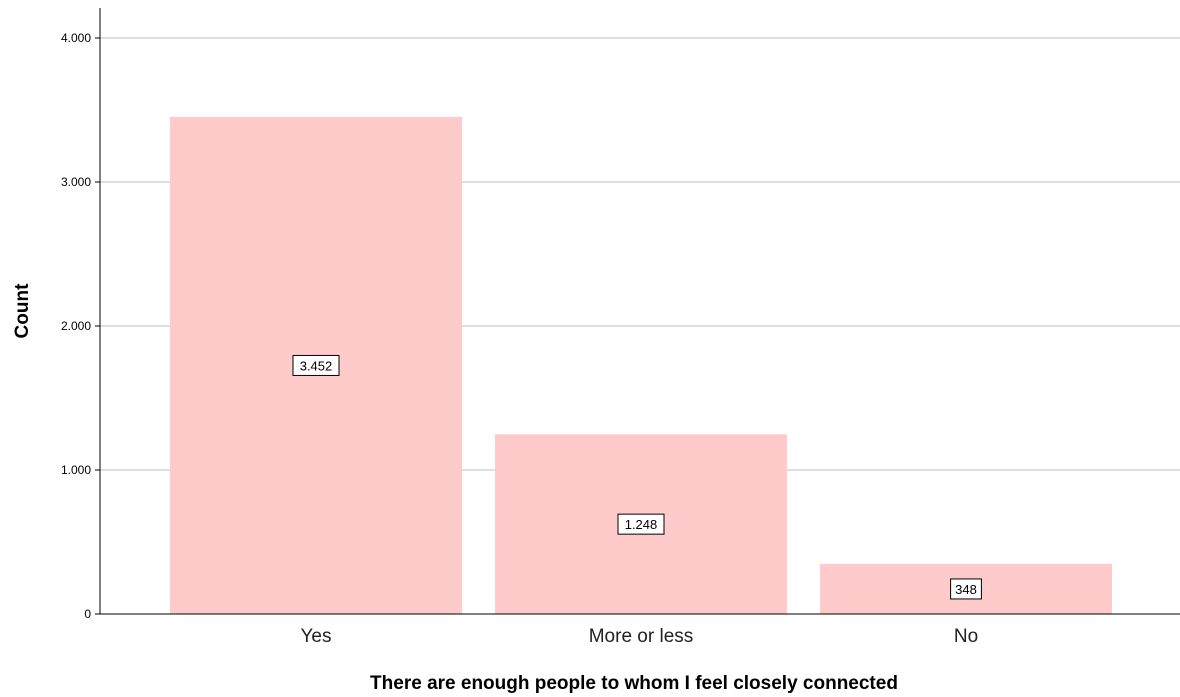 The image size is (1180, 697). Describe the element at coordinates (76, 38) in the screenshot. I see `y-tick-label: 4.000` at that location.